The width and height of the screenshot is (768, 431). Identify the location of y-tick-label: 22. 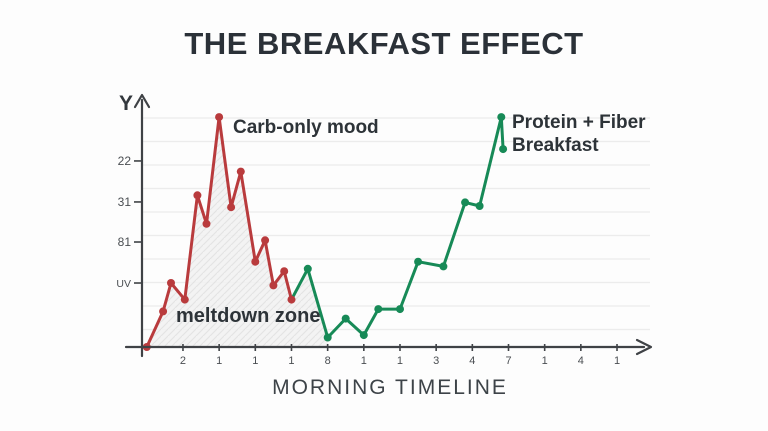
(125, 161).